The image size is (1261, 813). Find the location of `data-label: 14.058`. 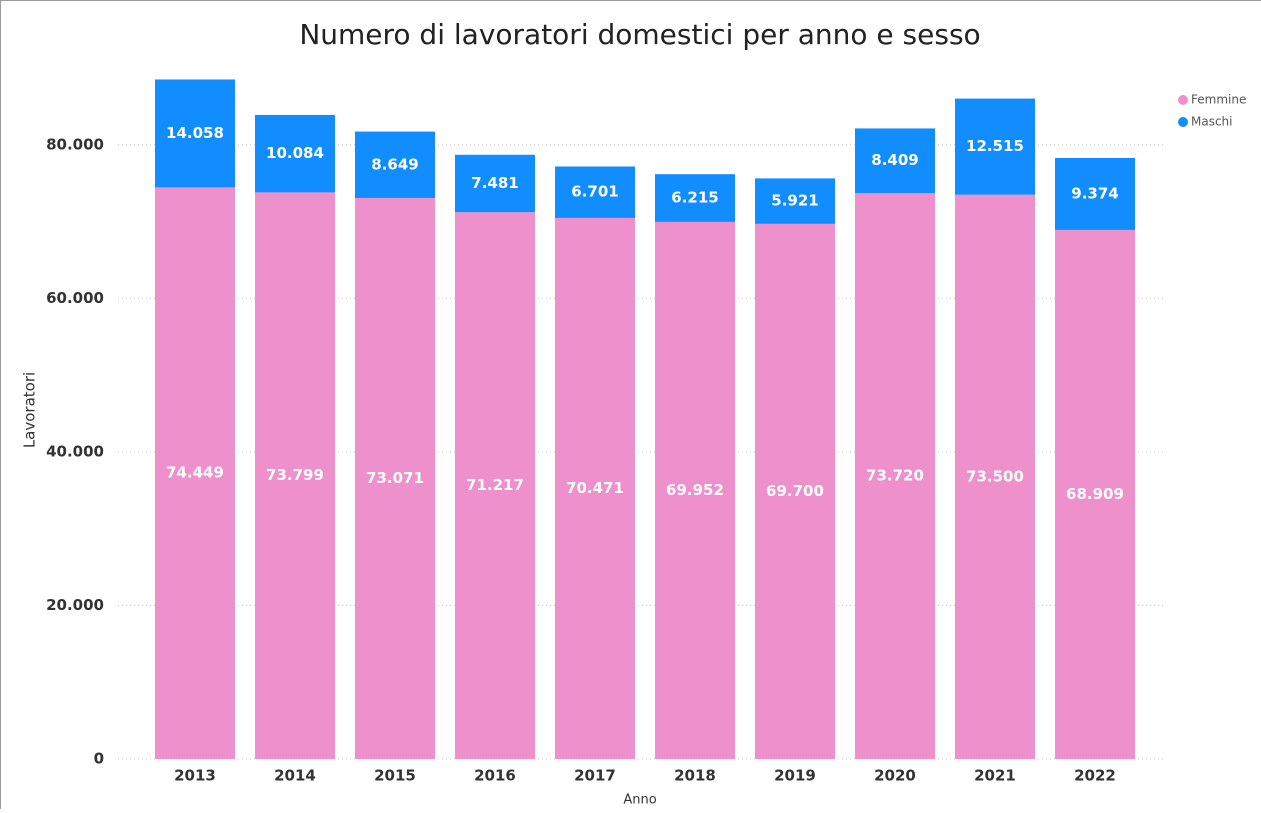

data-label: 14.058 is located at coordinates (195, 133).